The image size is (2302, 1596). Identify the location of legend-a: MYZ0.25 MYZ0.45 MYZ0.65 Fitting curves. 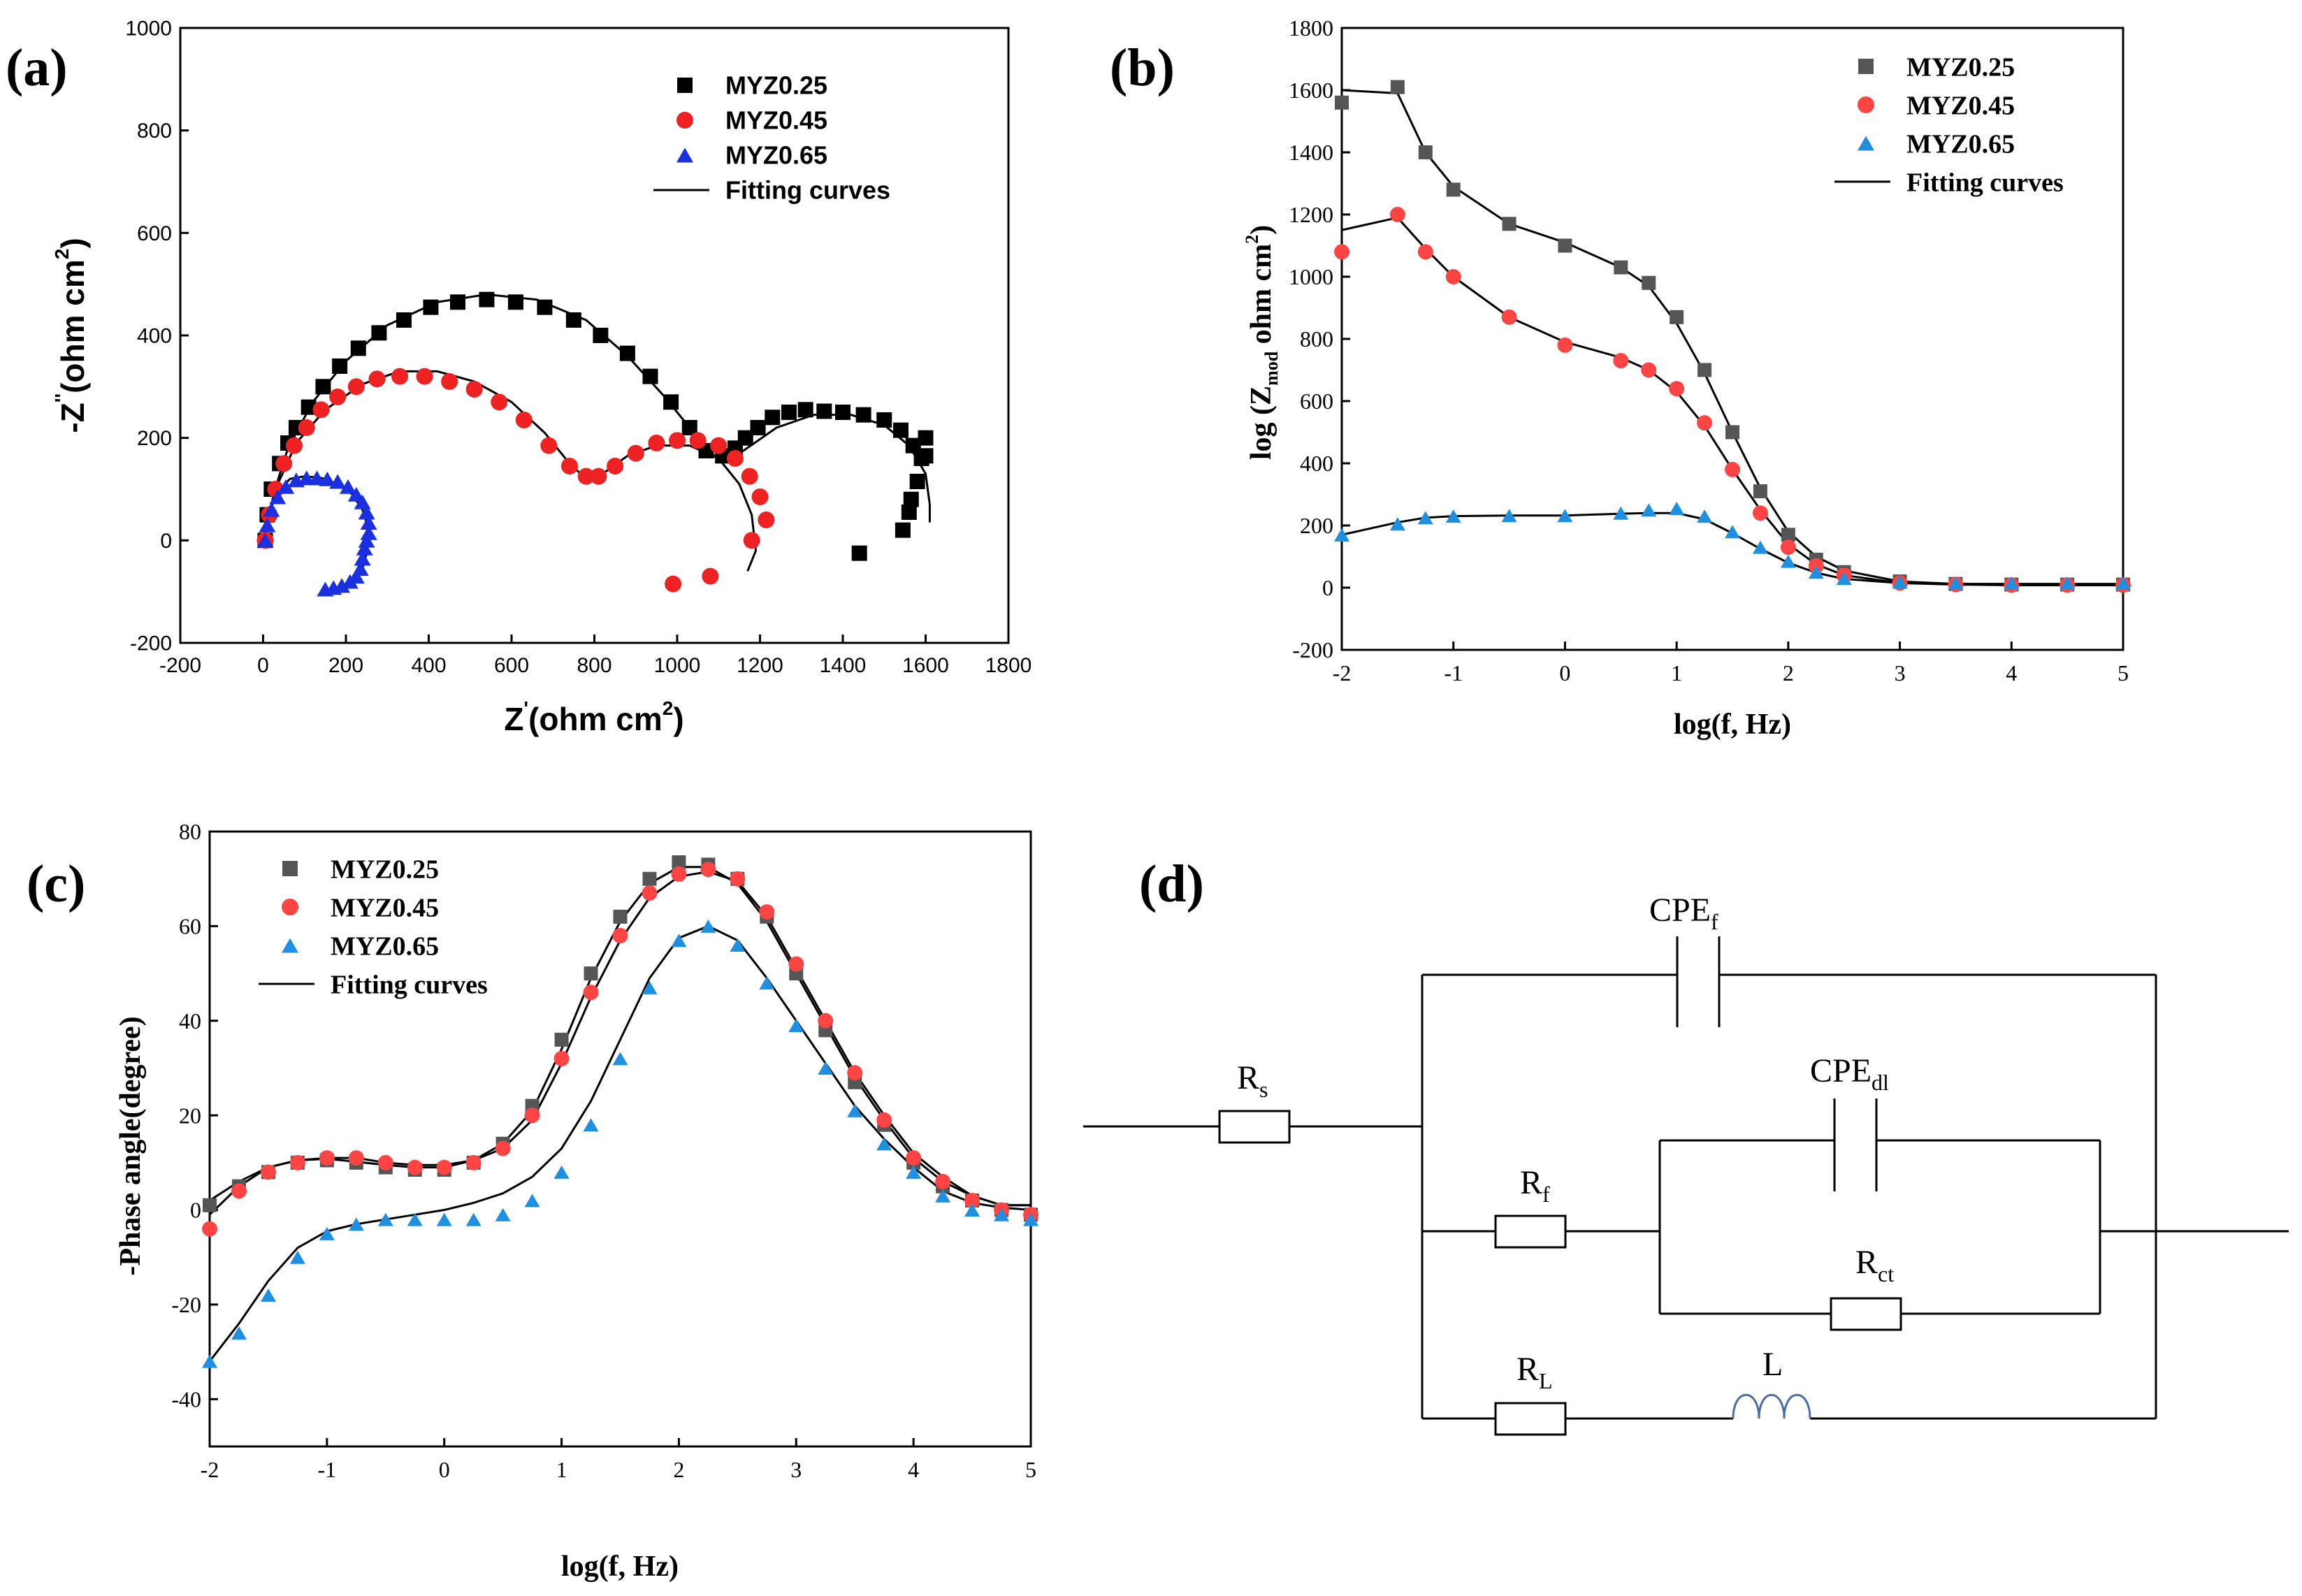
(771, 138).